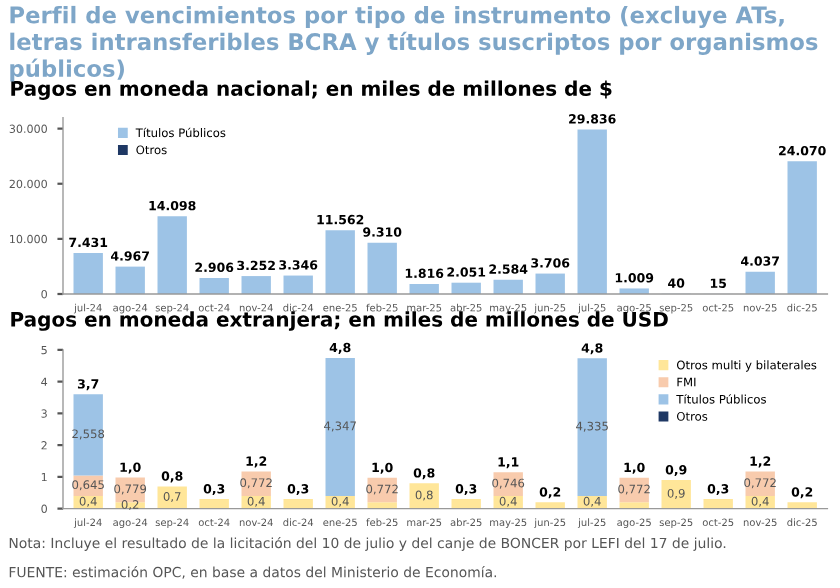  What do you see at coordinates (414, 43) in the screenshot?
I see `chart-title: Perfil de vencimientos por tipo de instrumento (excluye ATs, letras intransferibles BCRA y títulos suscriptos por organismos públicos)` at bounding box center [414, 43].